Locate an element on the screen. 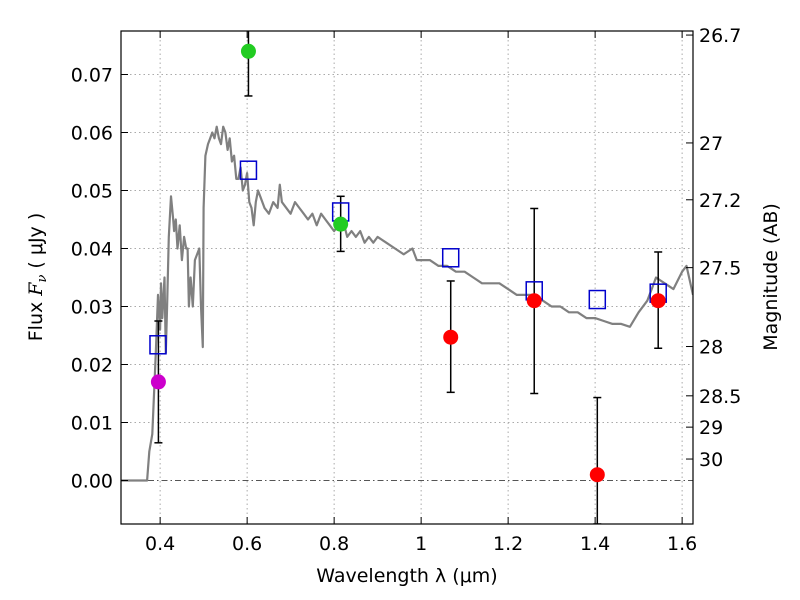 The height and width of the screenshot is (600, 800). x-tick-label: 0.6 is located at coordinates (247, 544).